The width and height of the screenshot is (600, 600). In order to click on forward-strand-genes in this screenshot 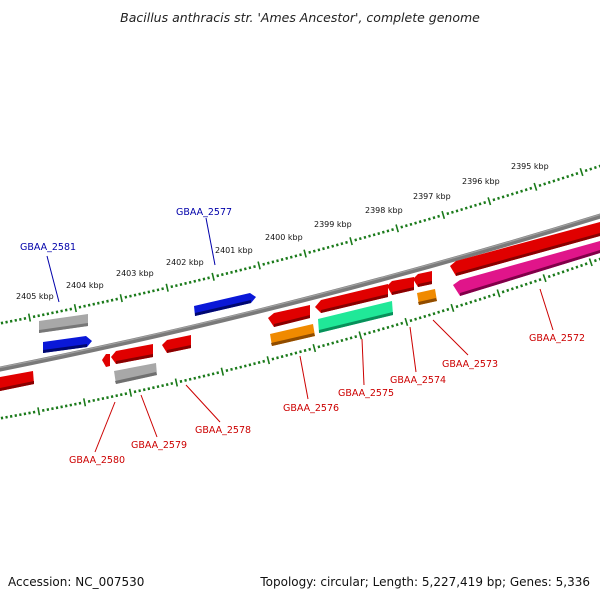, I will do `click(147, 323)`.